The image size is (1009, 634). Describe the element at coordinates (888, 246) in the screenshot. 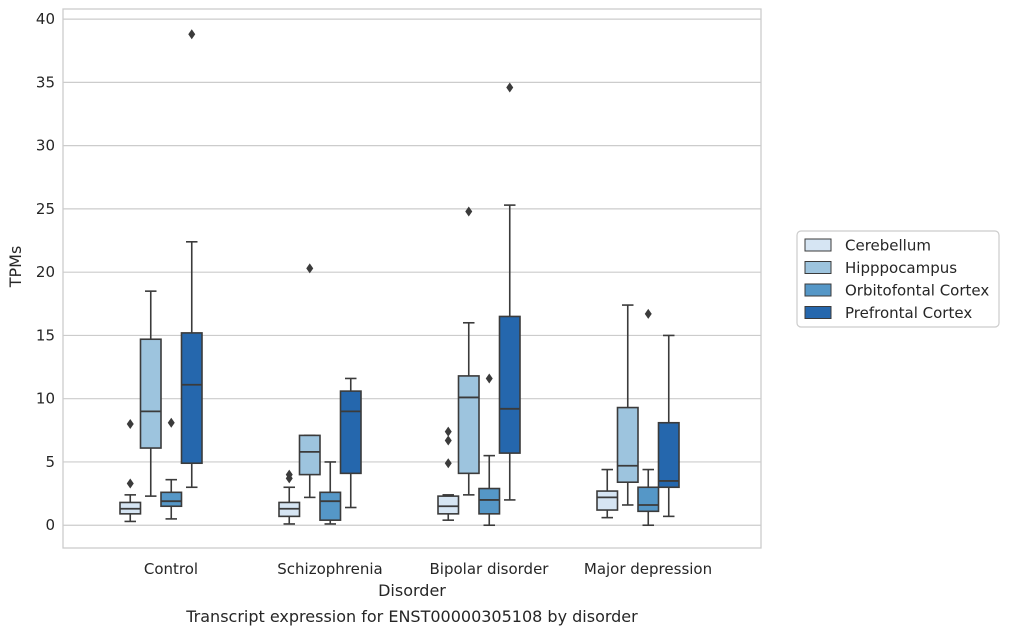

I see `legend-label: Cerebellum` at that location.